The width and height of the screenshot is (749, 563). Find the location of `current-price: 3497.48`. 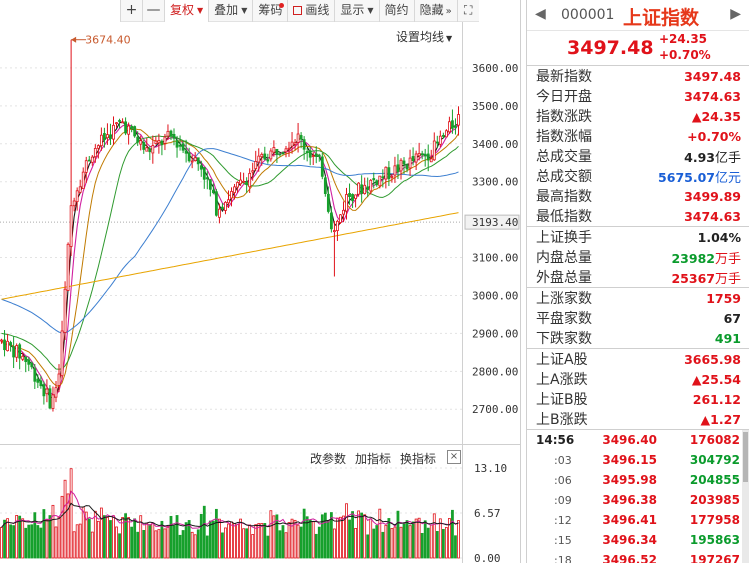

current-price: 3497.48 is located at coordinates (610, 48).